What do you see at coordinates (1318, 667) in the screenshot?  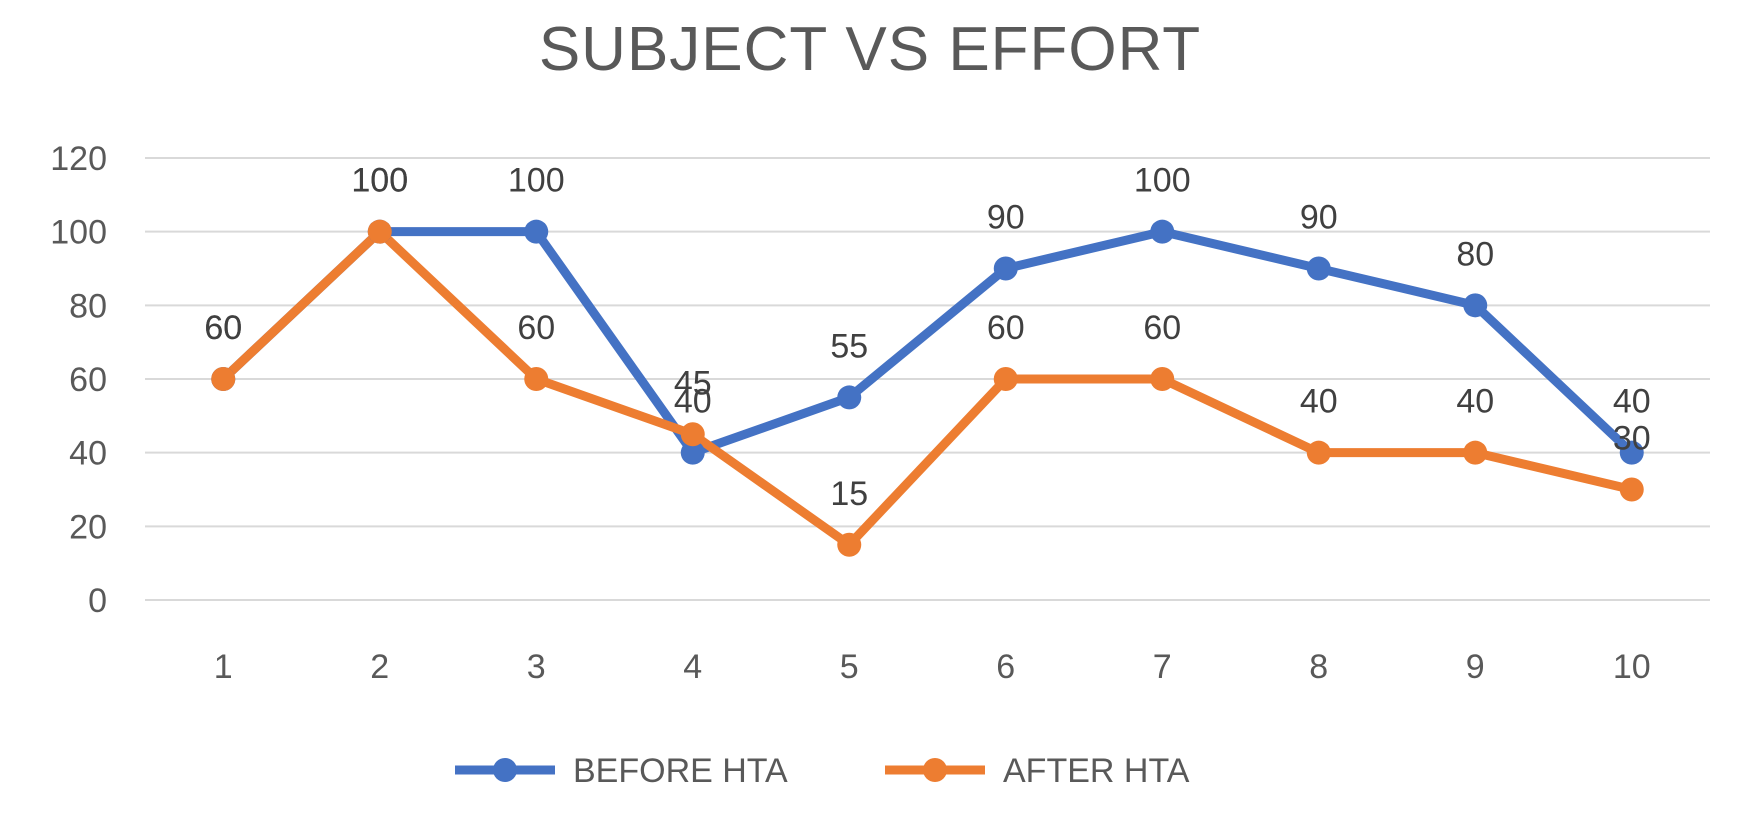 I see `x-tick-label: 8` at bounding box center [1318, 667].